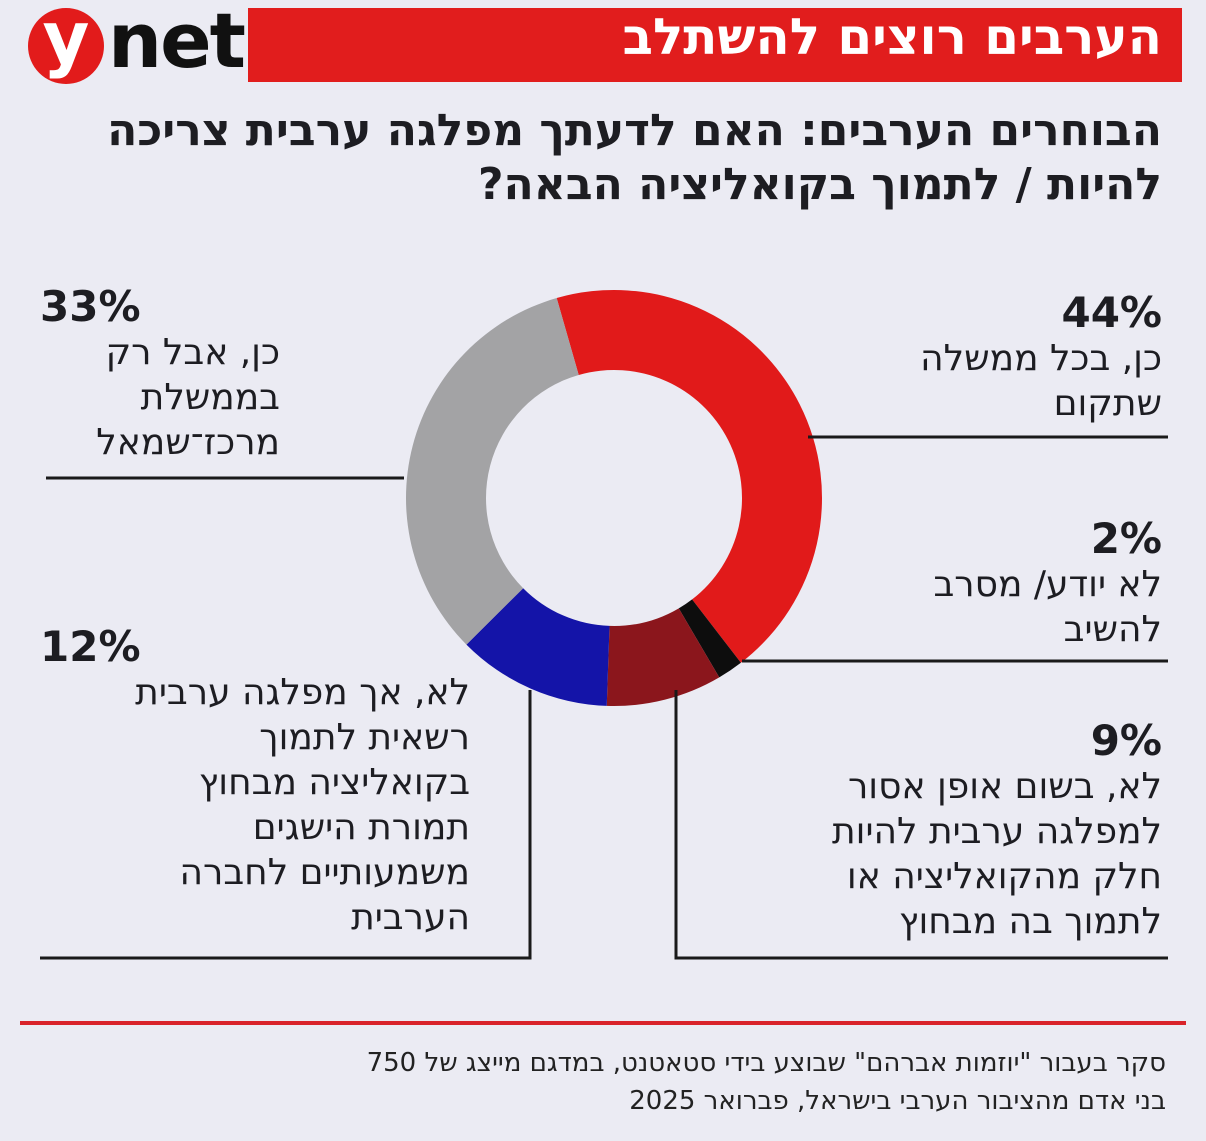 This screenshot has width=1206, height=1141. Describe the element at coordinates (177, 42) in the screenshot. I see `logo-net: net` at that location.